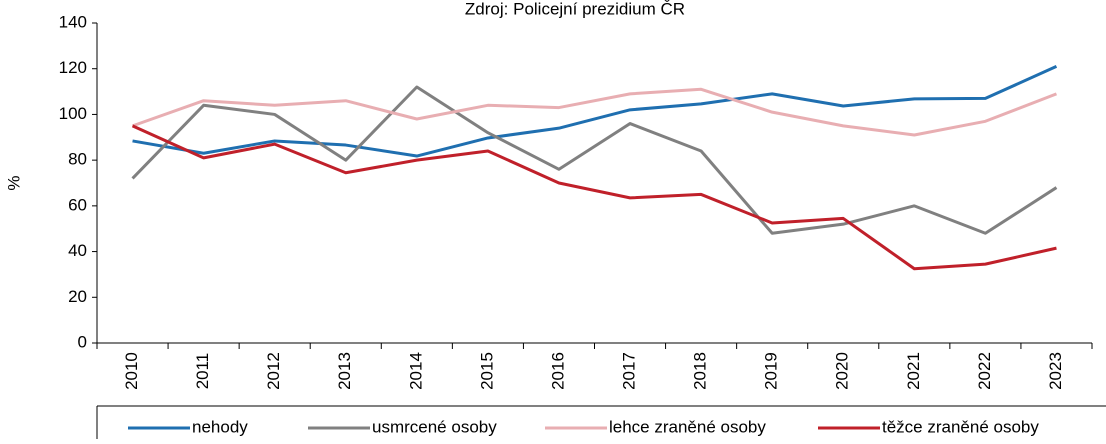 The height and width of the screenshot is (444, 1106). I want to click on line-series, so click(595, 112).